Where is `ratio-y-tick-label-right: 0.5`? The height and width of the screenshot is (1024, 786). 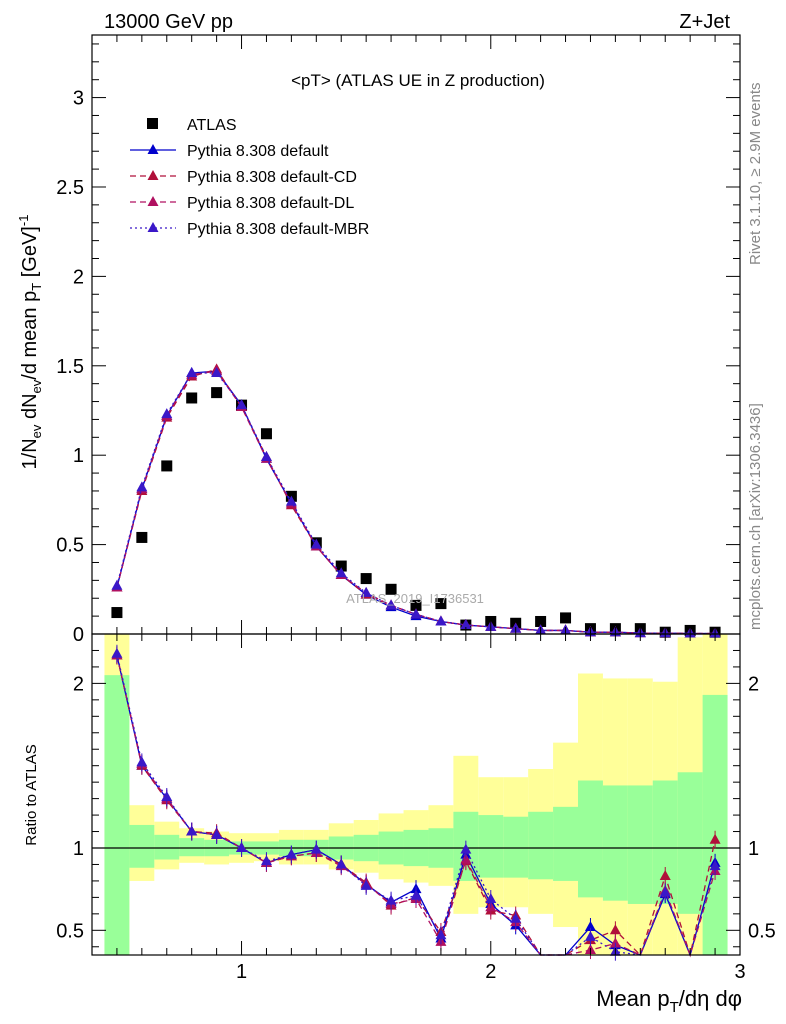 ratio-y-tick-label-right: 0.5 is located at coordinates (762, 931).